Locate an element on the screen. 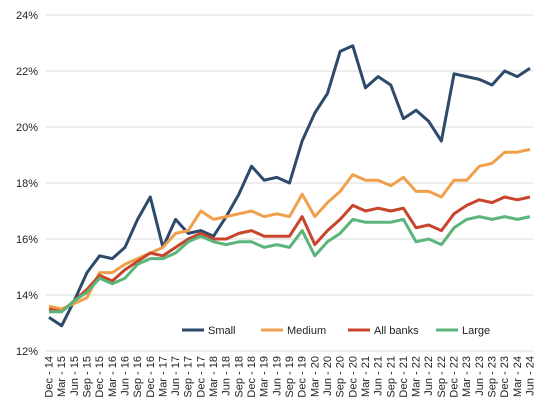  x-tick-label: Sep - 17 is located at coordinates (189, 377).